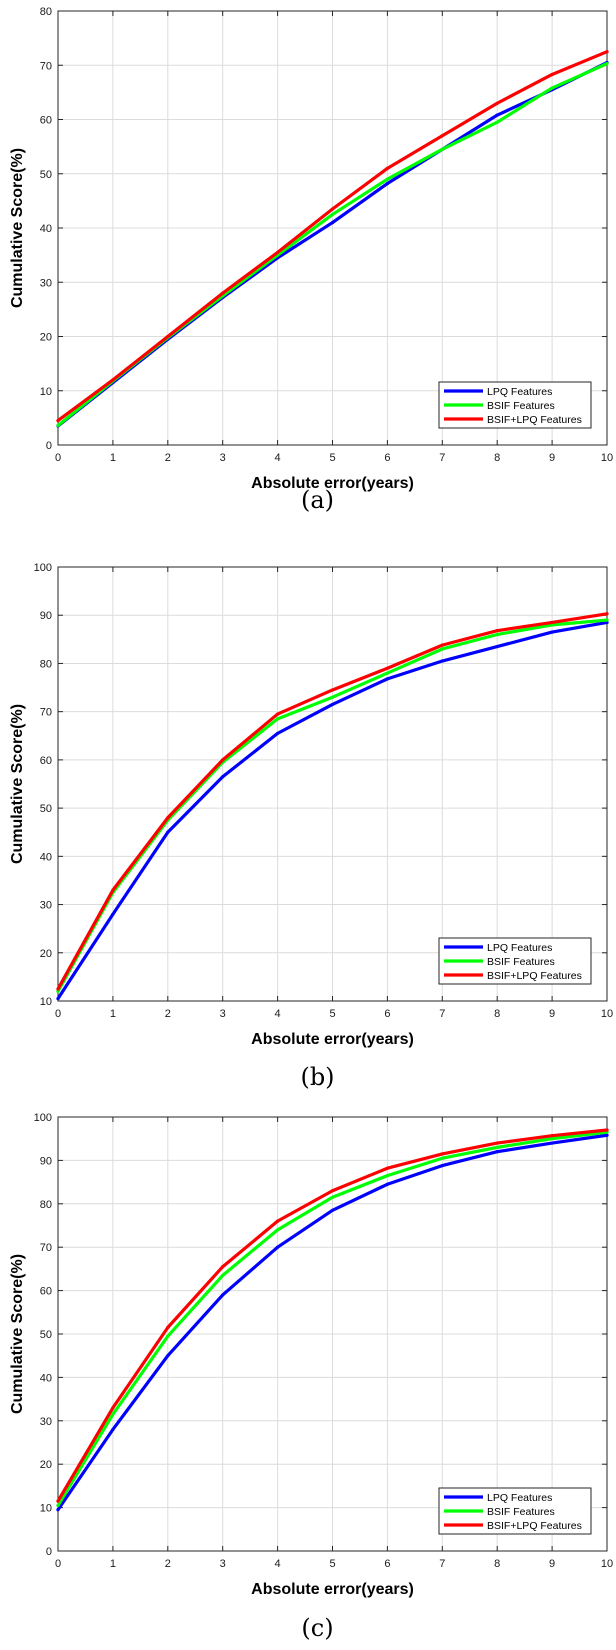 The width and height of the screenshot is (616, 1650). I want to click on legend-label: LPQ Features, so click(519, 948).